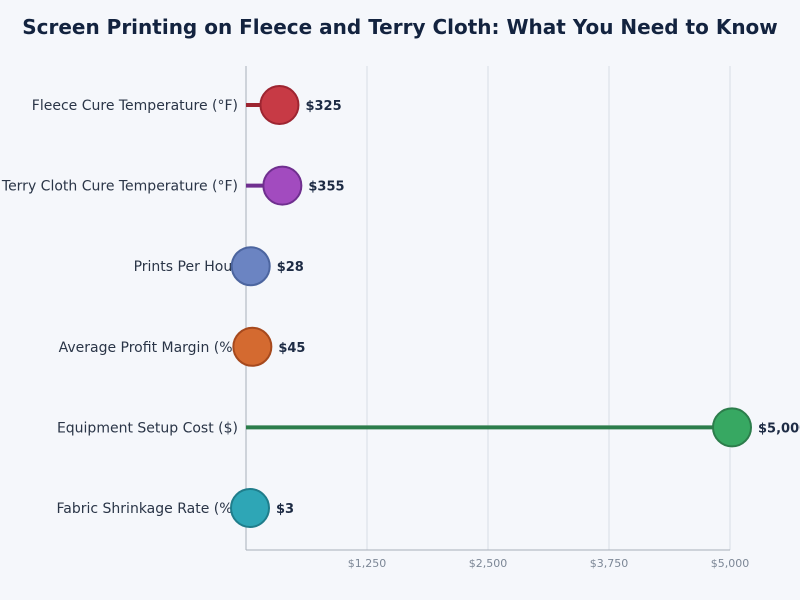 This screenshot has width=800, height=600. I want to click on x-tick-label: $5,000, so click(730, 563).